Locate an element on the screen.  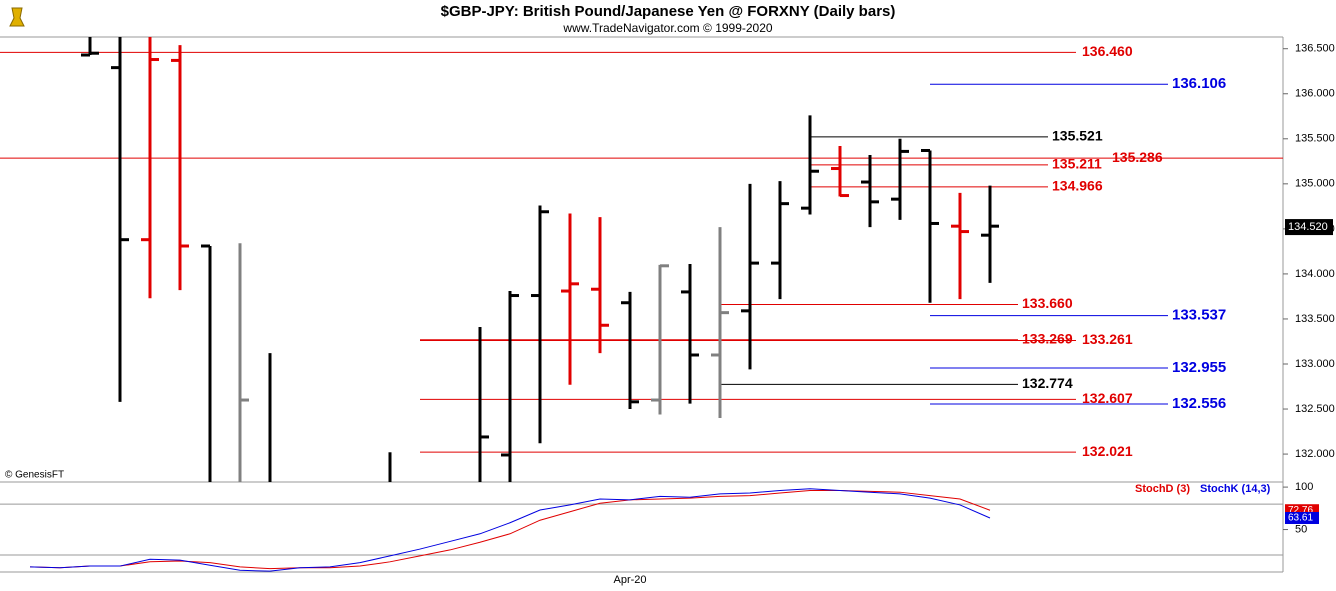
last-price-label: 134.520 is located at coordinates (1308, 227).